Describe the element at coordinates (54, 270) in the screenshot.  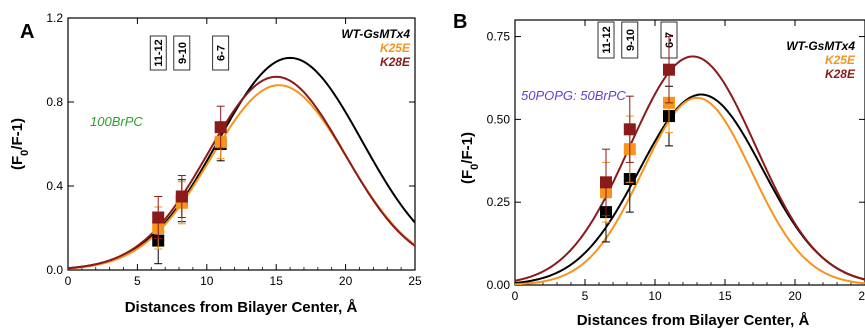
I see `y-tick-label: 0.0` at that location.